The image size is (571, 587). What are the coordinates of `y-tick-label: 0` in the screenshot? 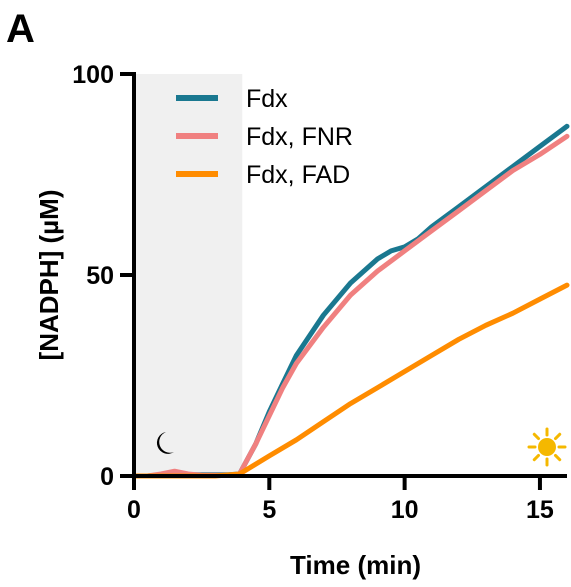 It's located at (107, 477).